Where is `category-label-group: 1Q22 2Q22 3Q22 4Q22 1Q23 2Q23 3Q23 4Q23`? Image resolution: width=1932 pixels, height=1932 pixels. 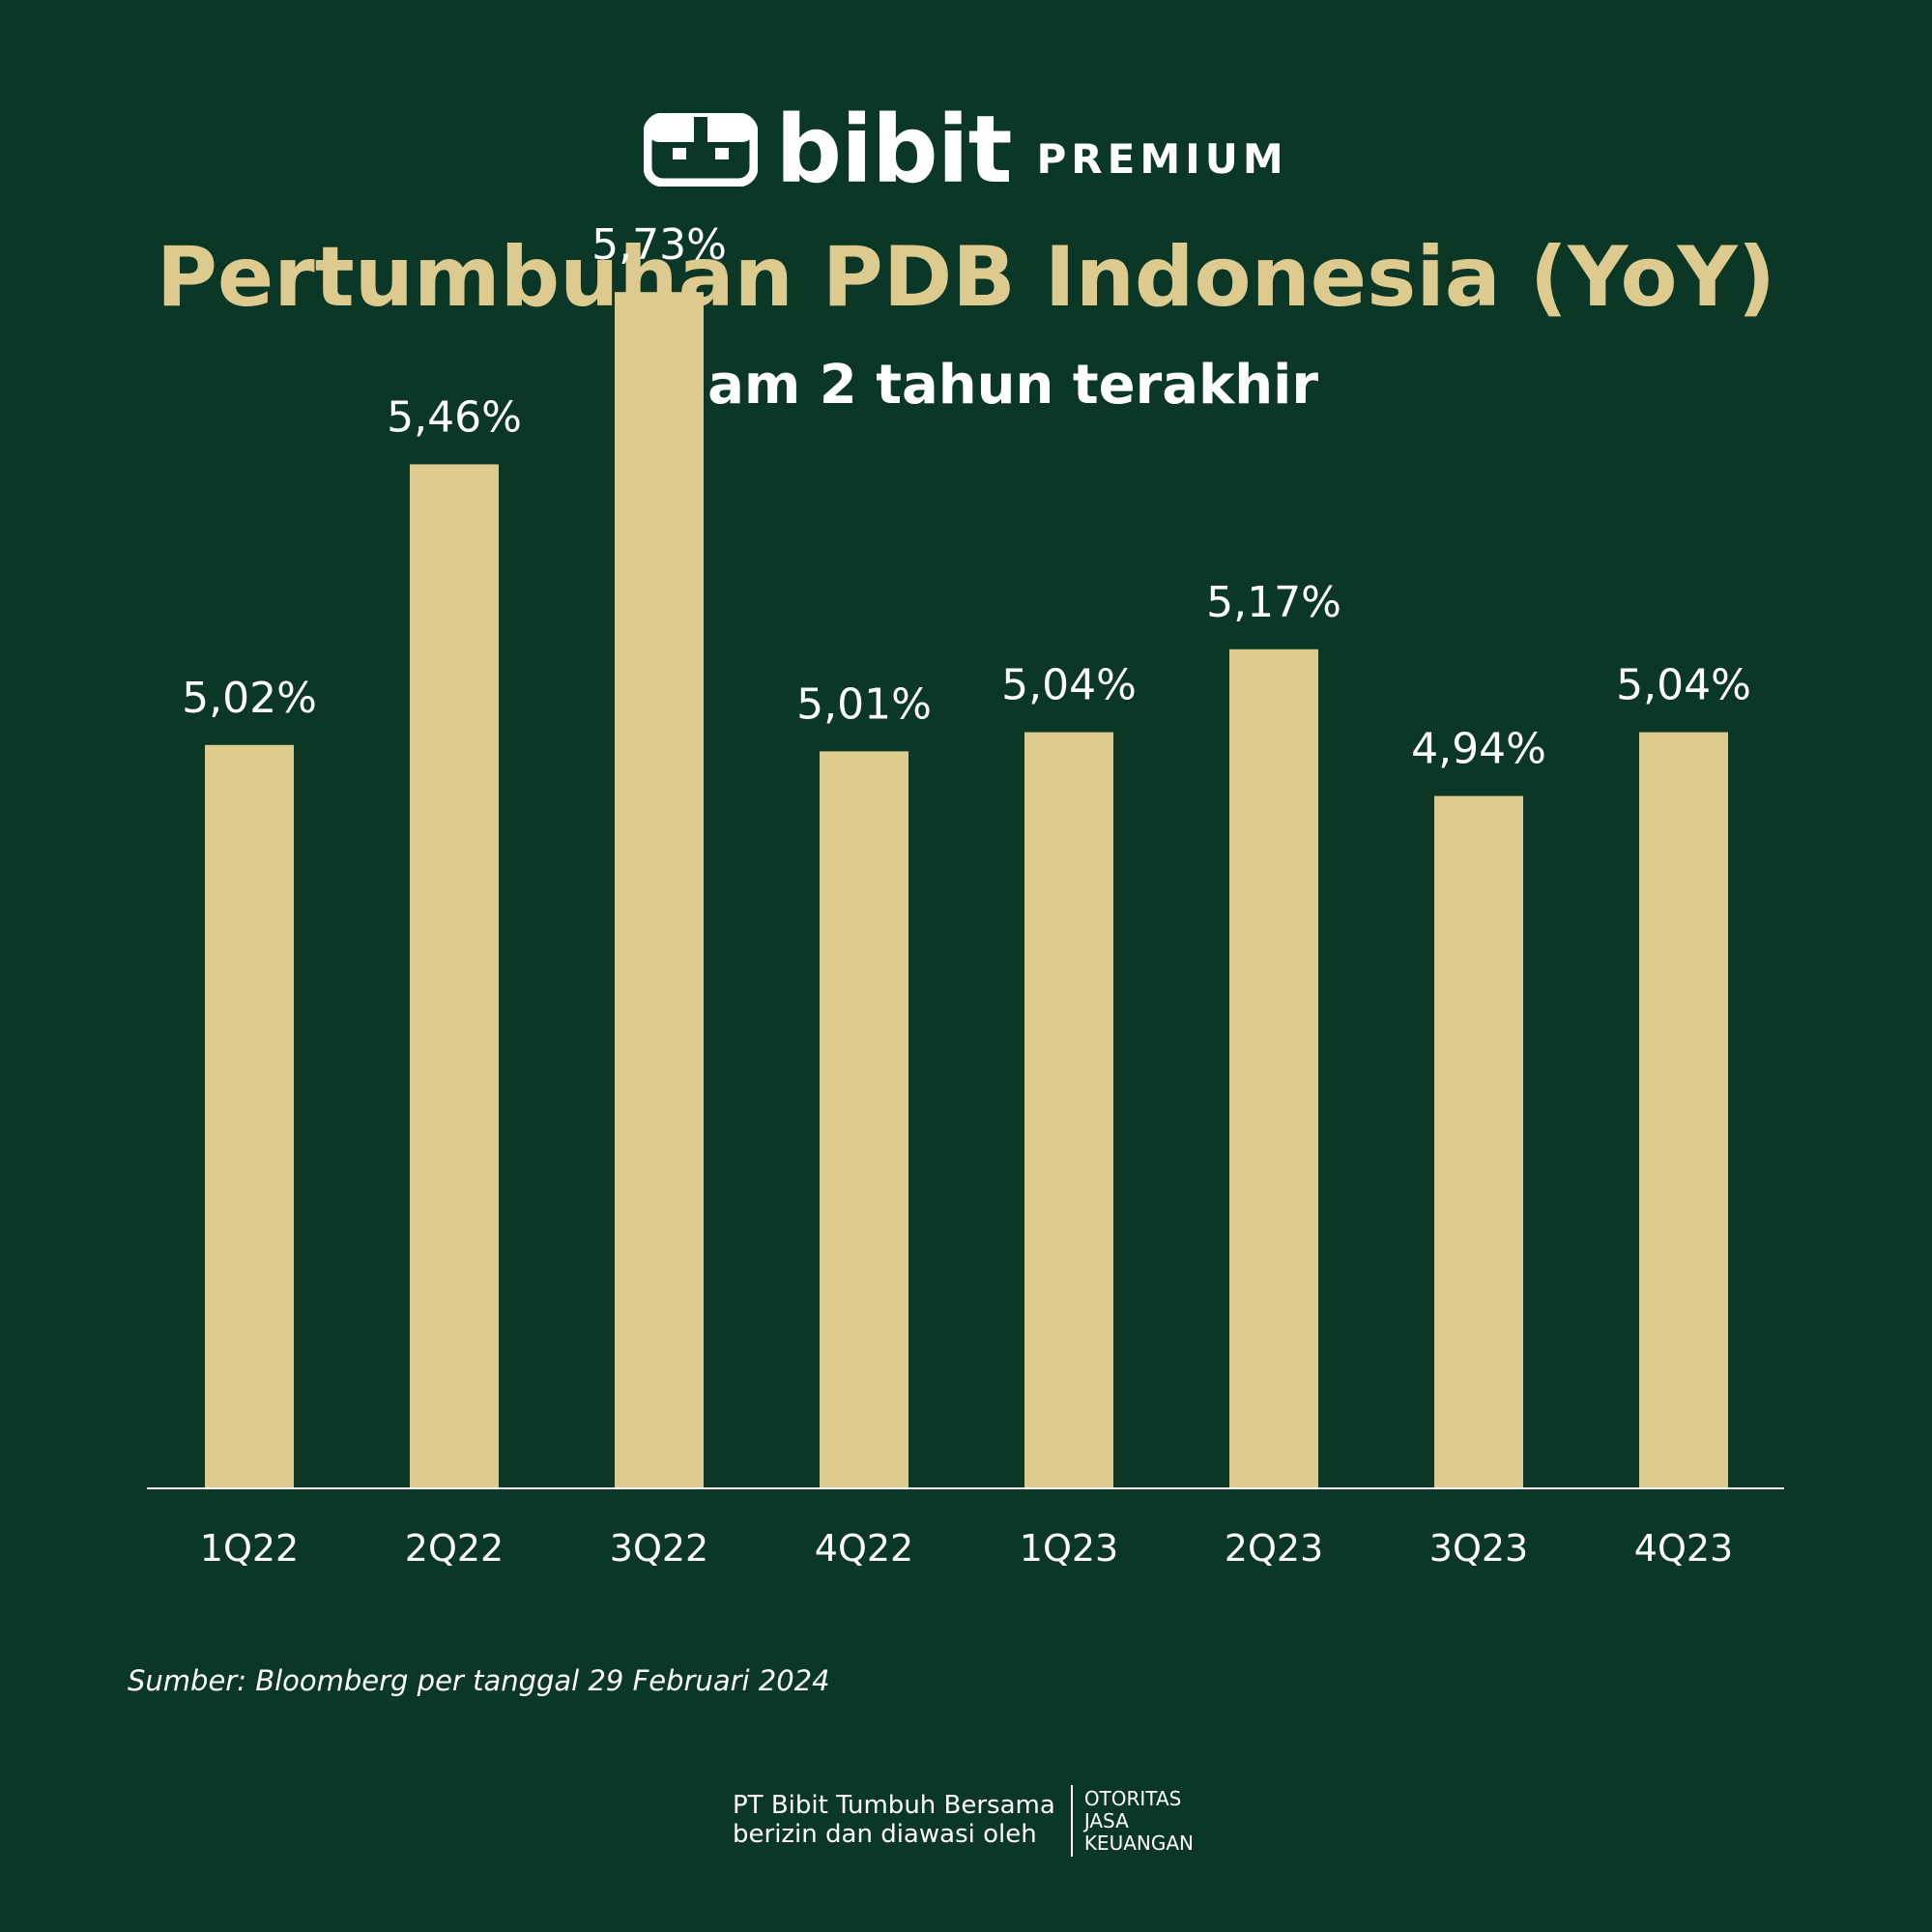 category-label-group: 1Q22 2Q22 3Q22 4Q22 1Q23 2Q23 3Q23 4Q23 is located at coordinates (966, 1548).